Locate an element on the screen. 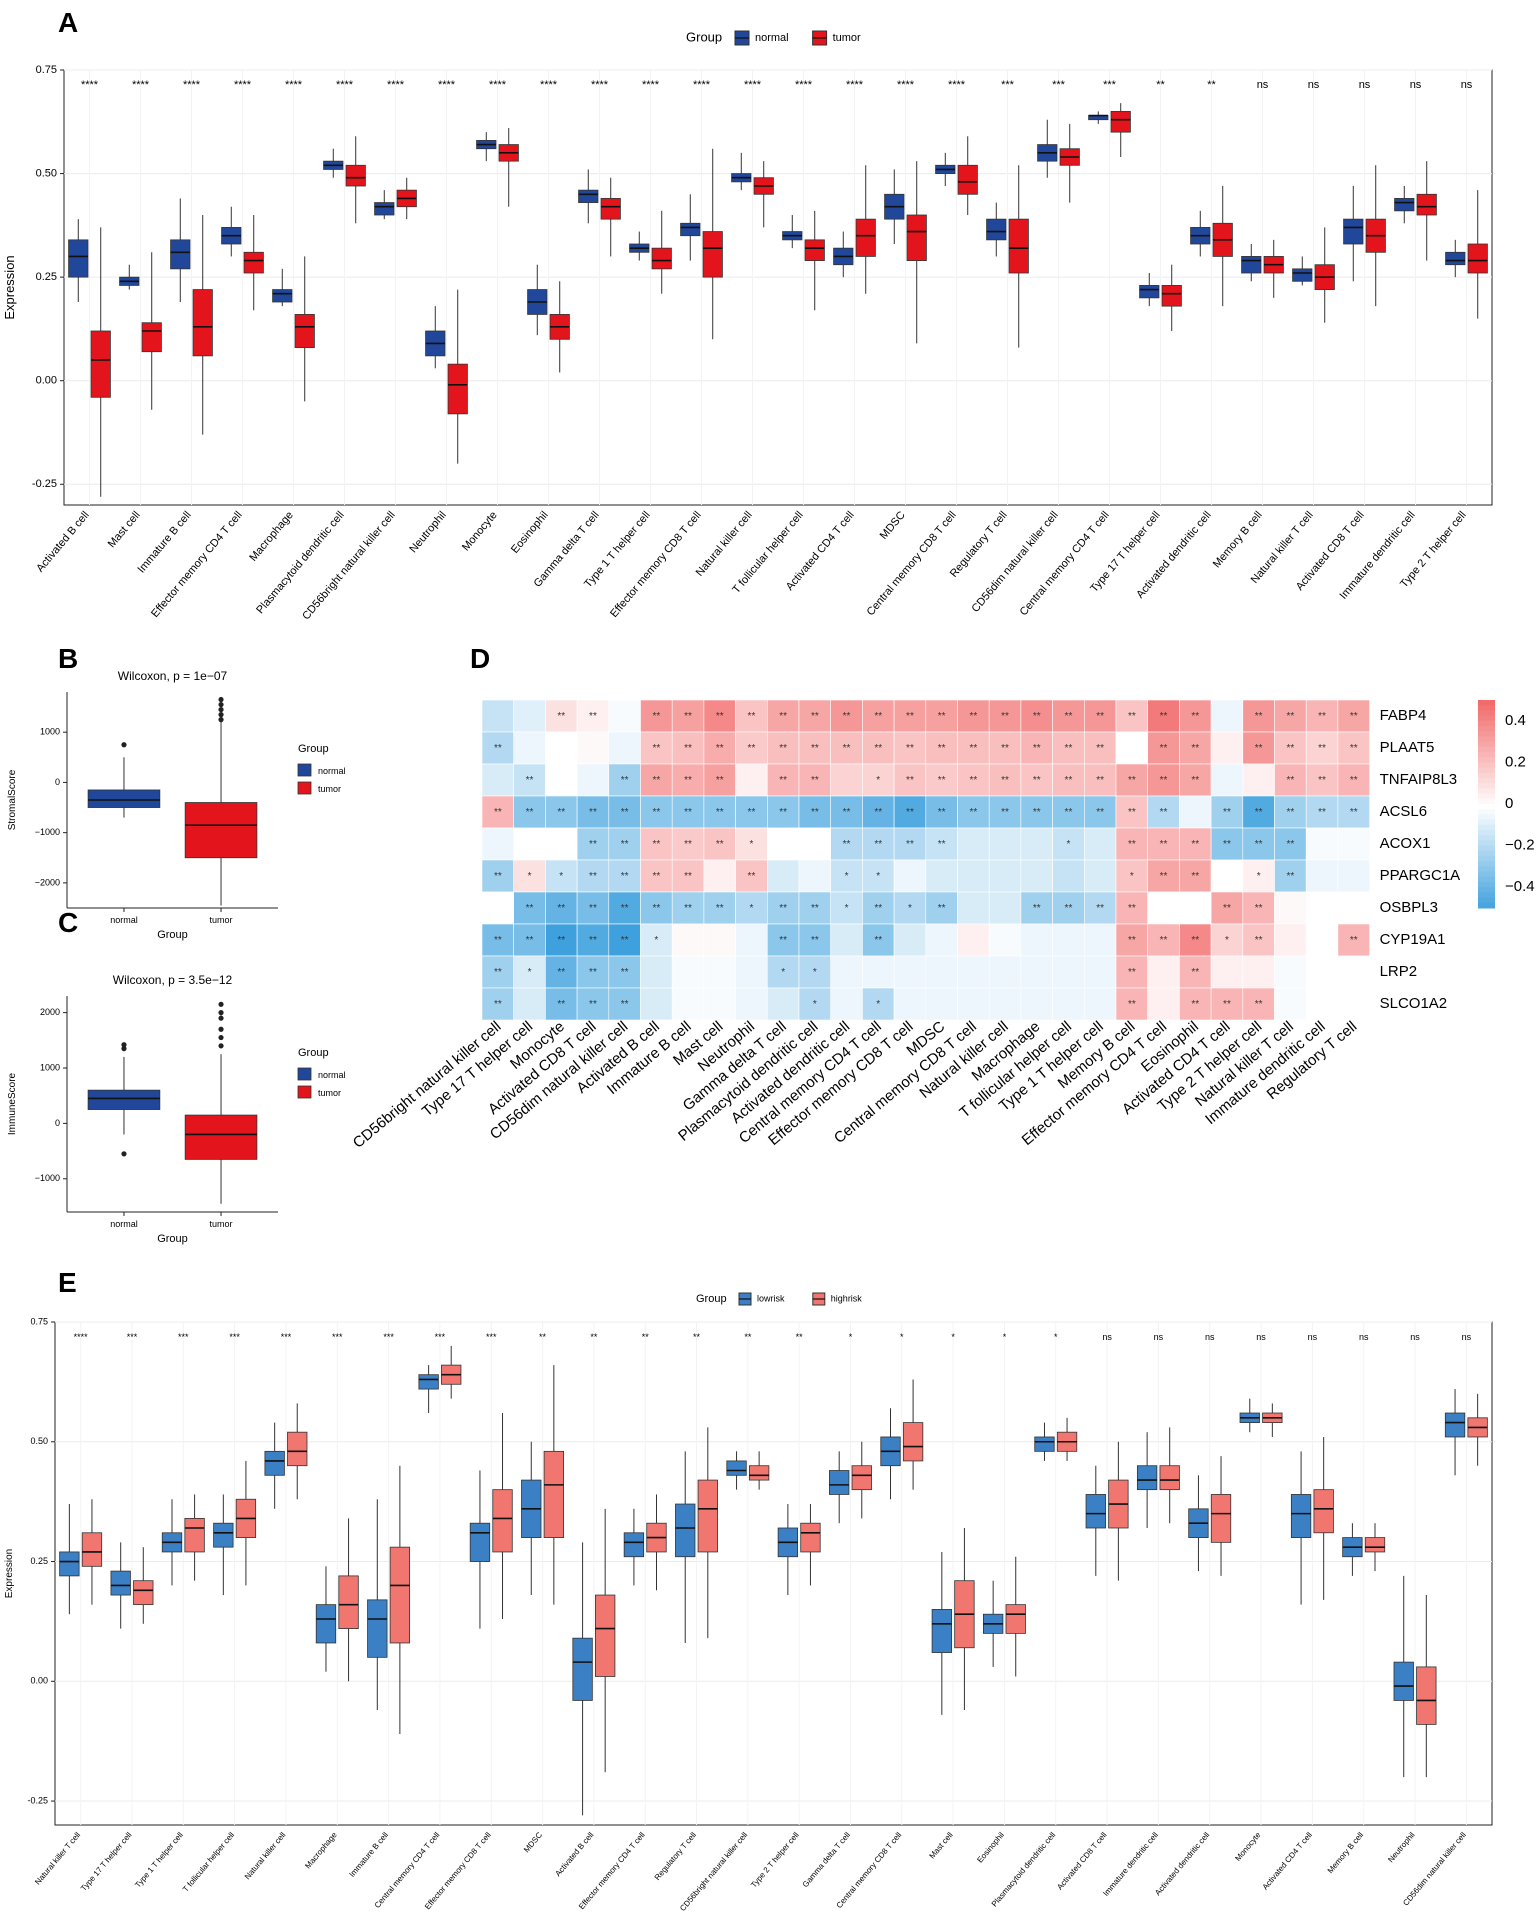 The height and width of the screenshot is (1918, 1536). x-category-label: Eosinophil is located at coordinates (990, 1847).